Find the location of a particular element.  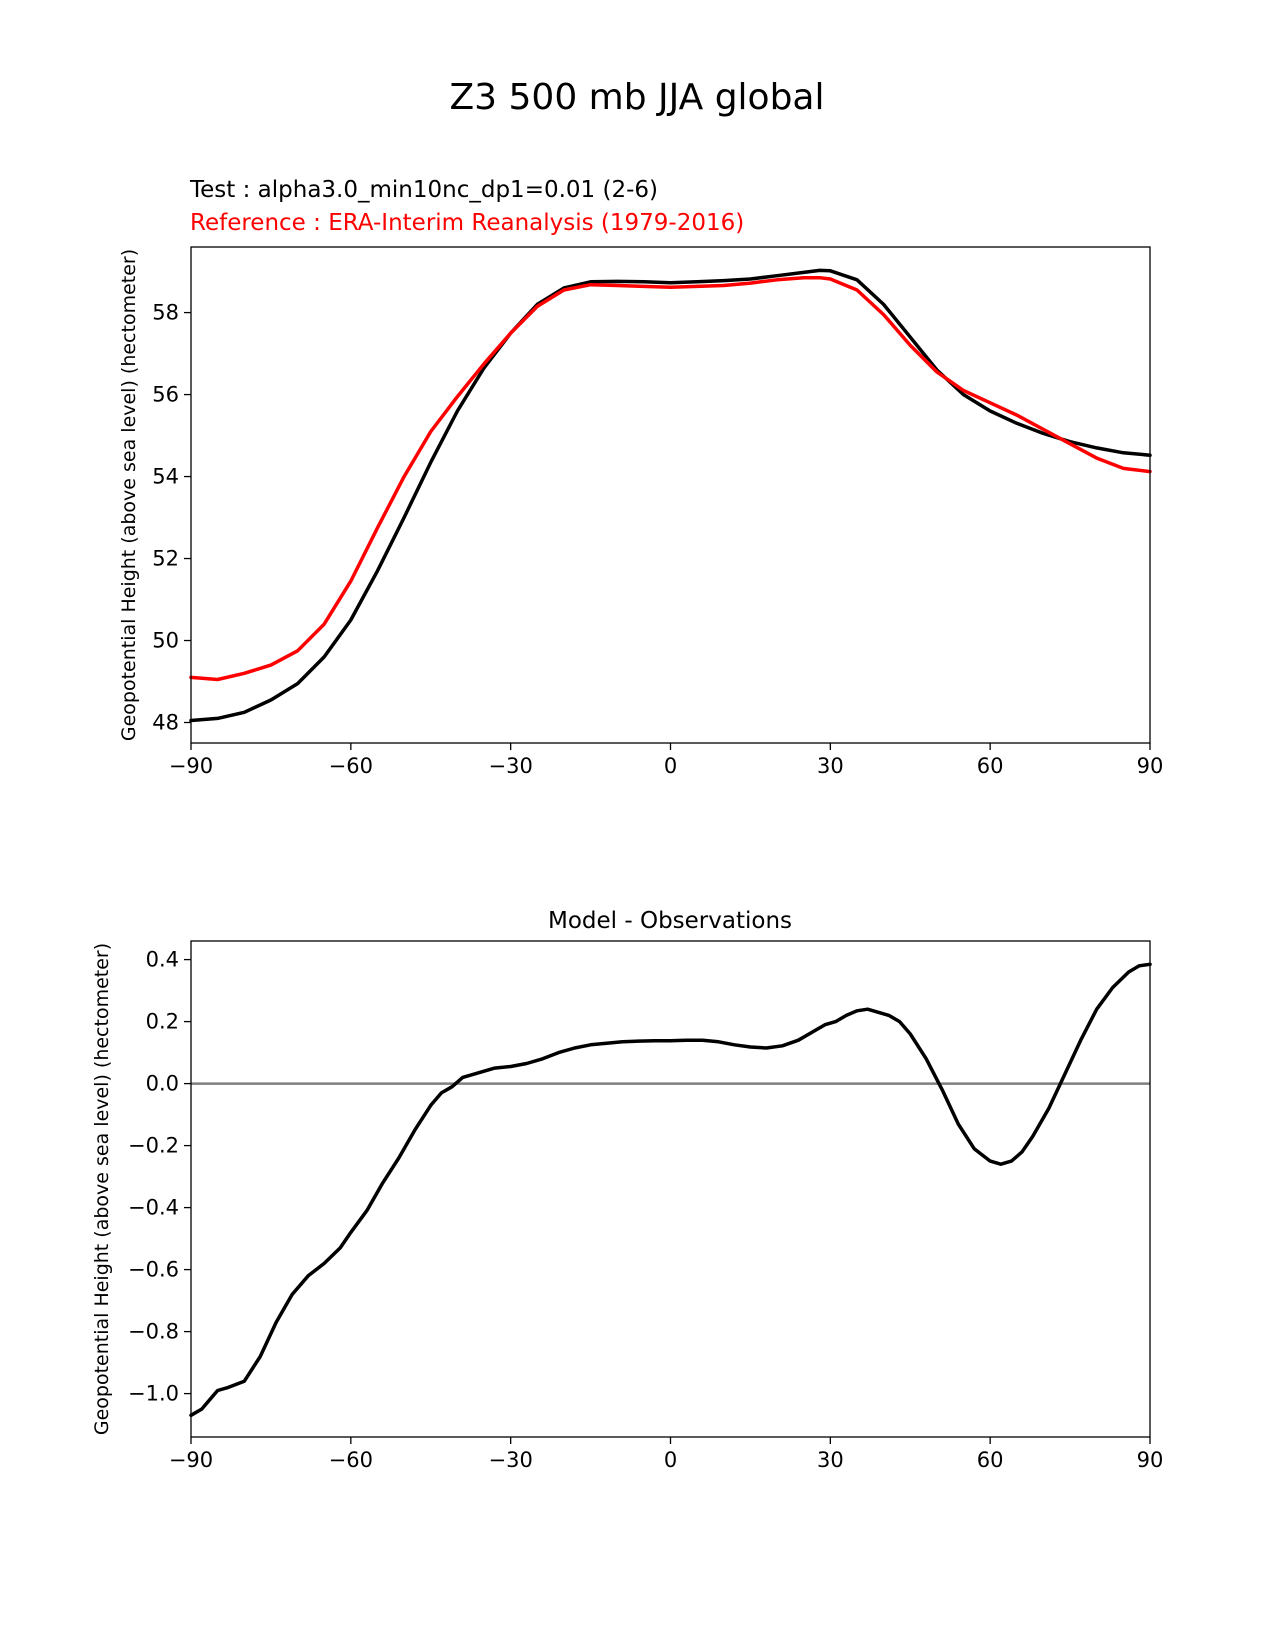

y-tick-label: 0.4 is located at coordinates (162, 960).